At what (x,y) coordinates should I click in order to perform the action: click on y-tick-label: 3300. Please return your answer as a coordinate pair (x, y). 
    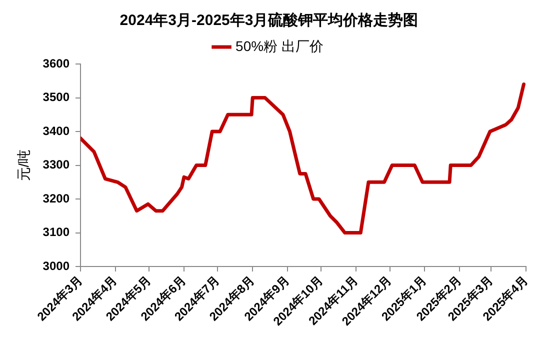
    Looking at the image, I should click on (56, 165).